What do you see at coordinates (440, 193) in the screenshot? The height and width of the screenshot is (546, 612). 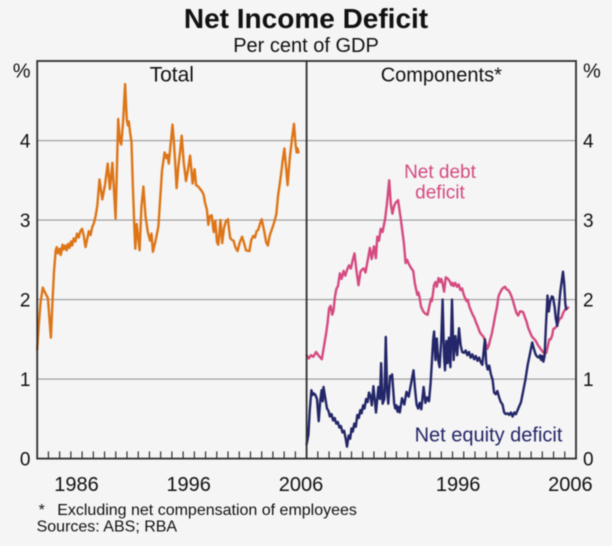 I see `svg-text: deficit` at bounding box center [440, 193].